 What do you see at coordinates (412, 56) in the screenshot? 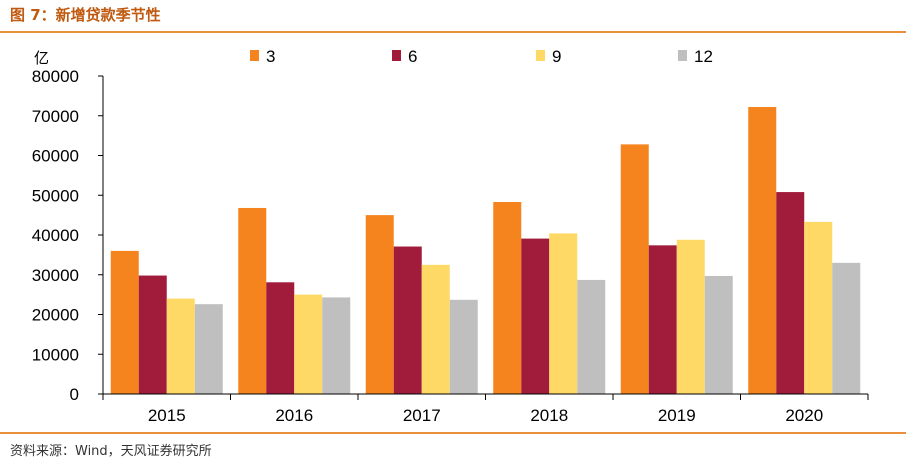
I see `legend-label-6: 6` at bounding box center [412, 56].